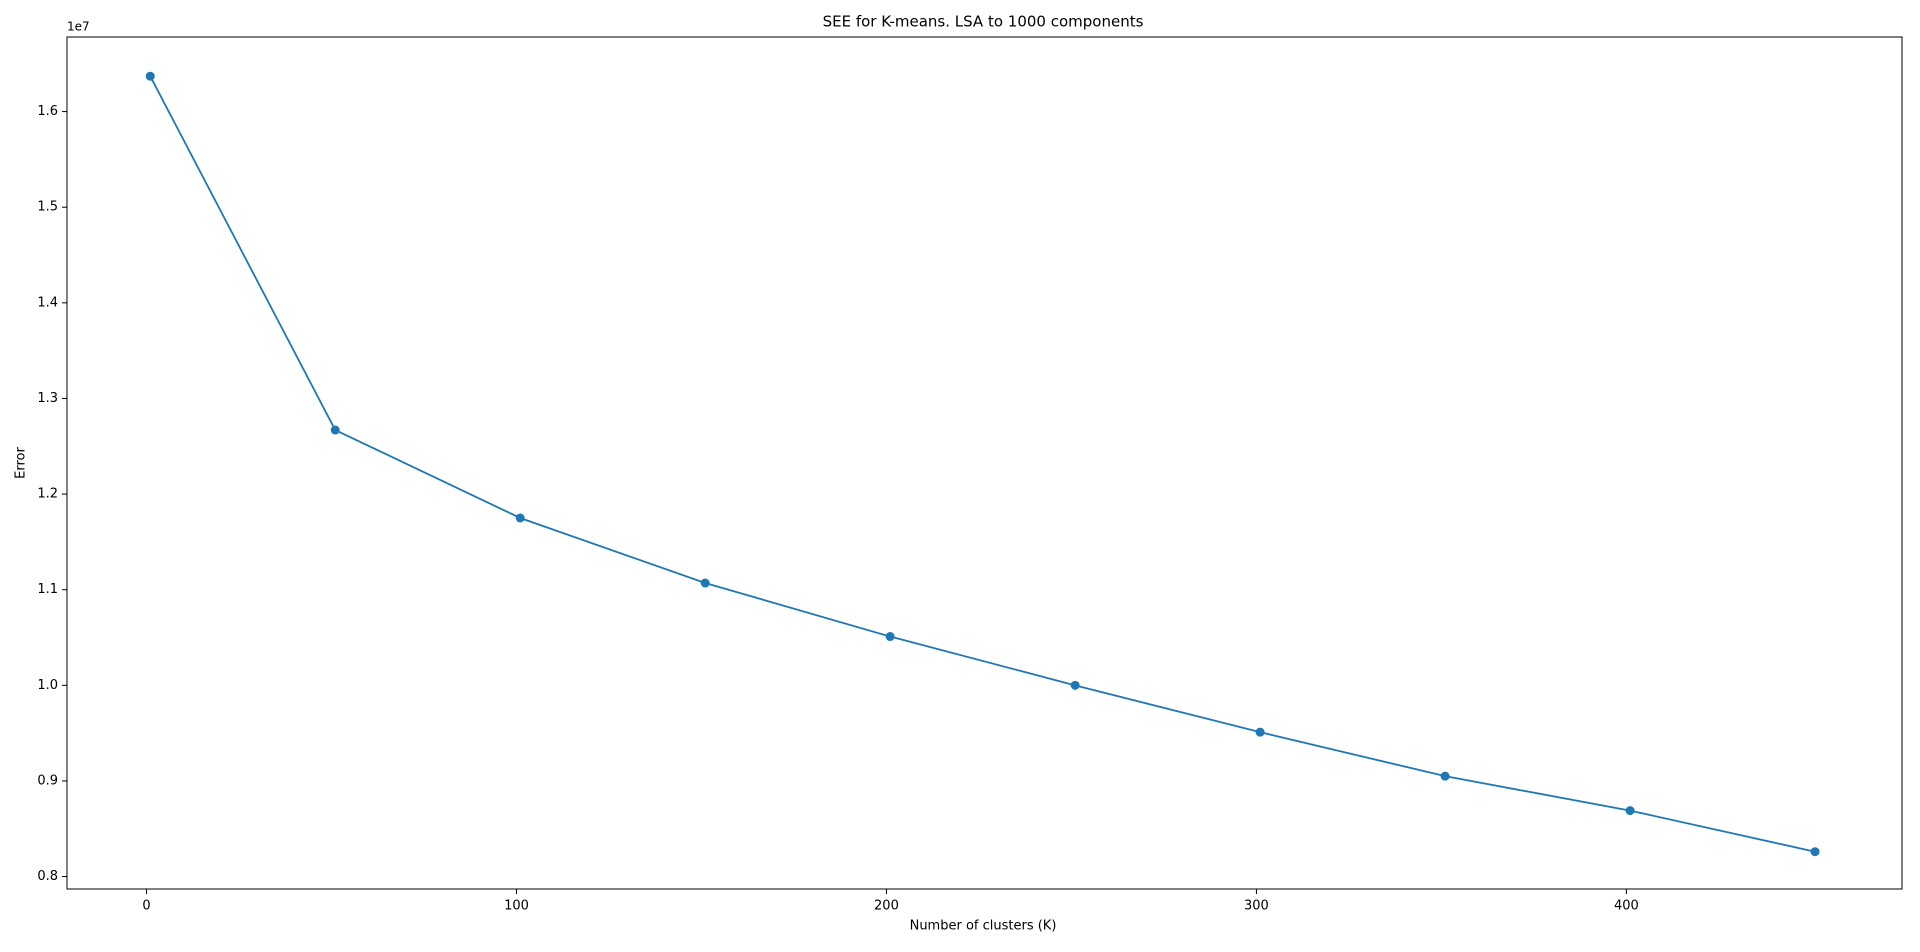  I want to click on y-tick-label: 1.6, so click(47, 111).